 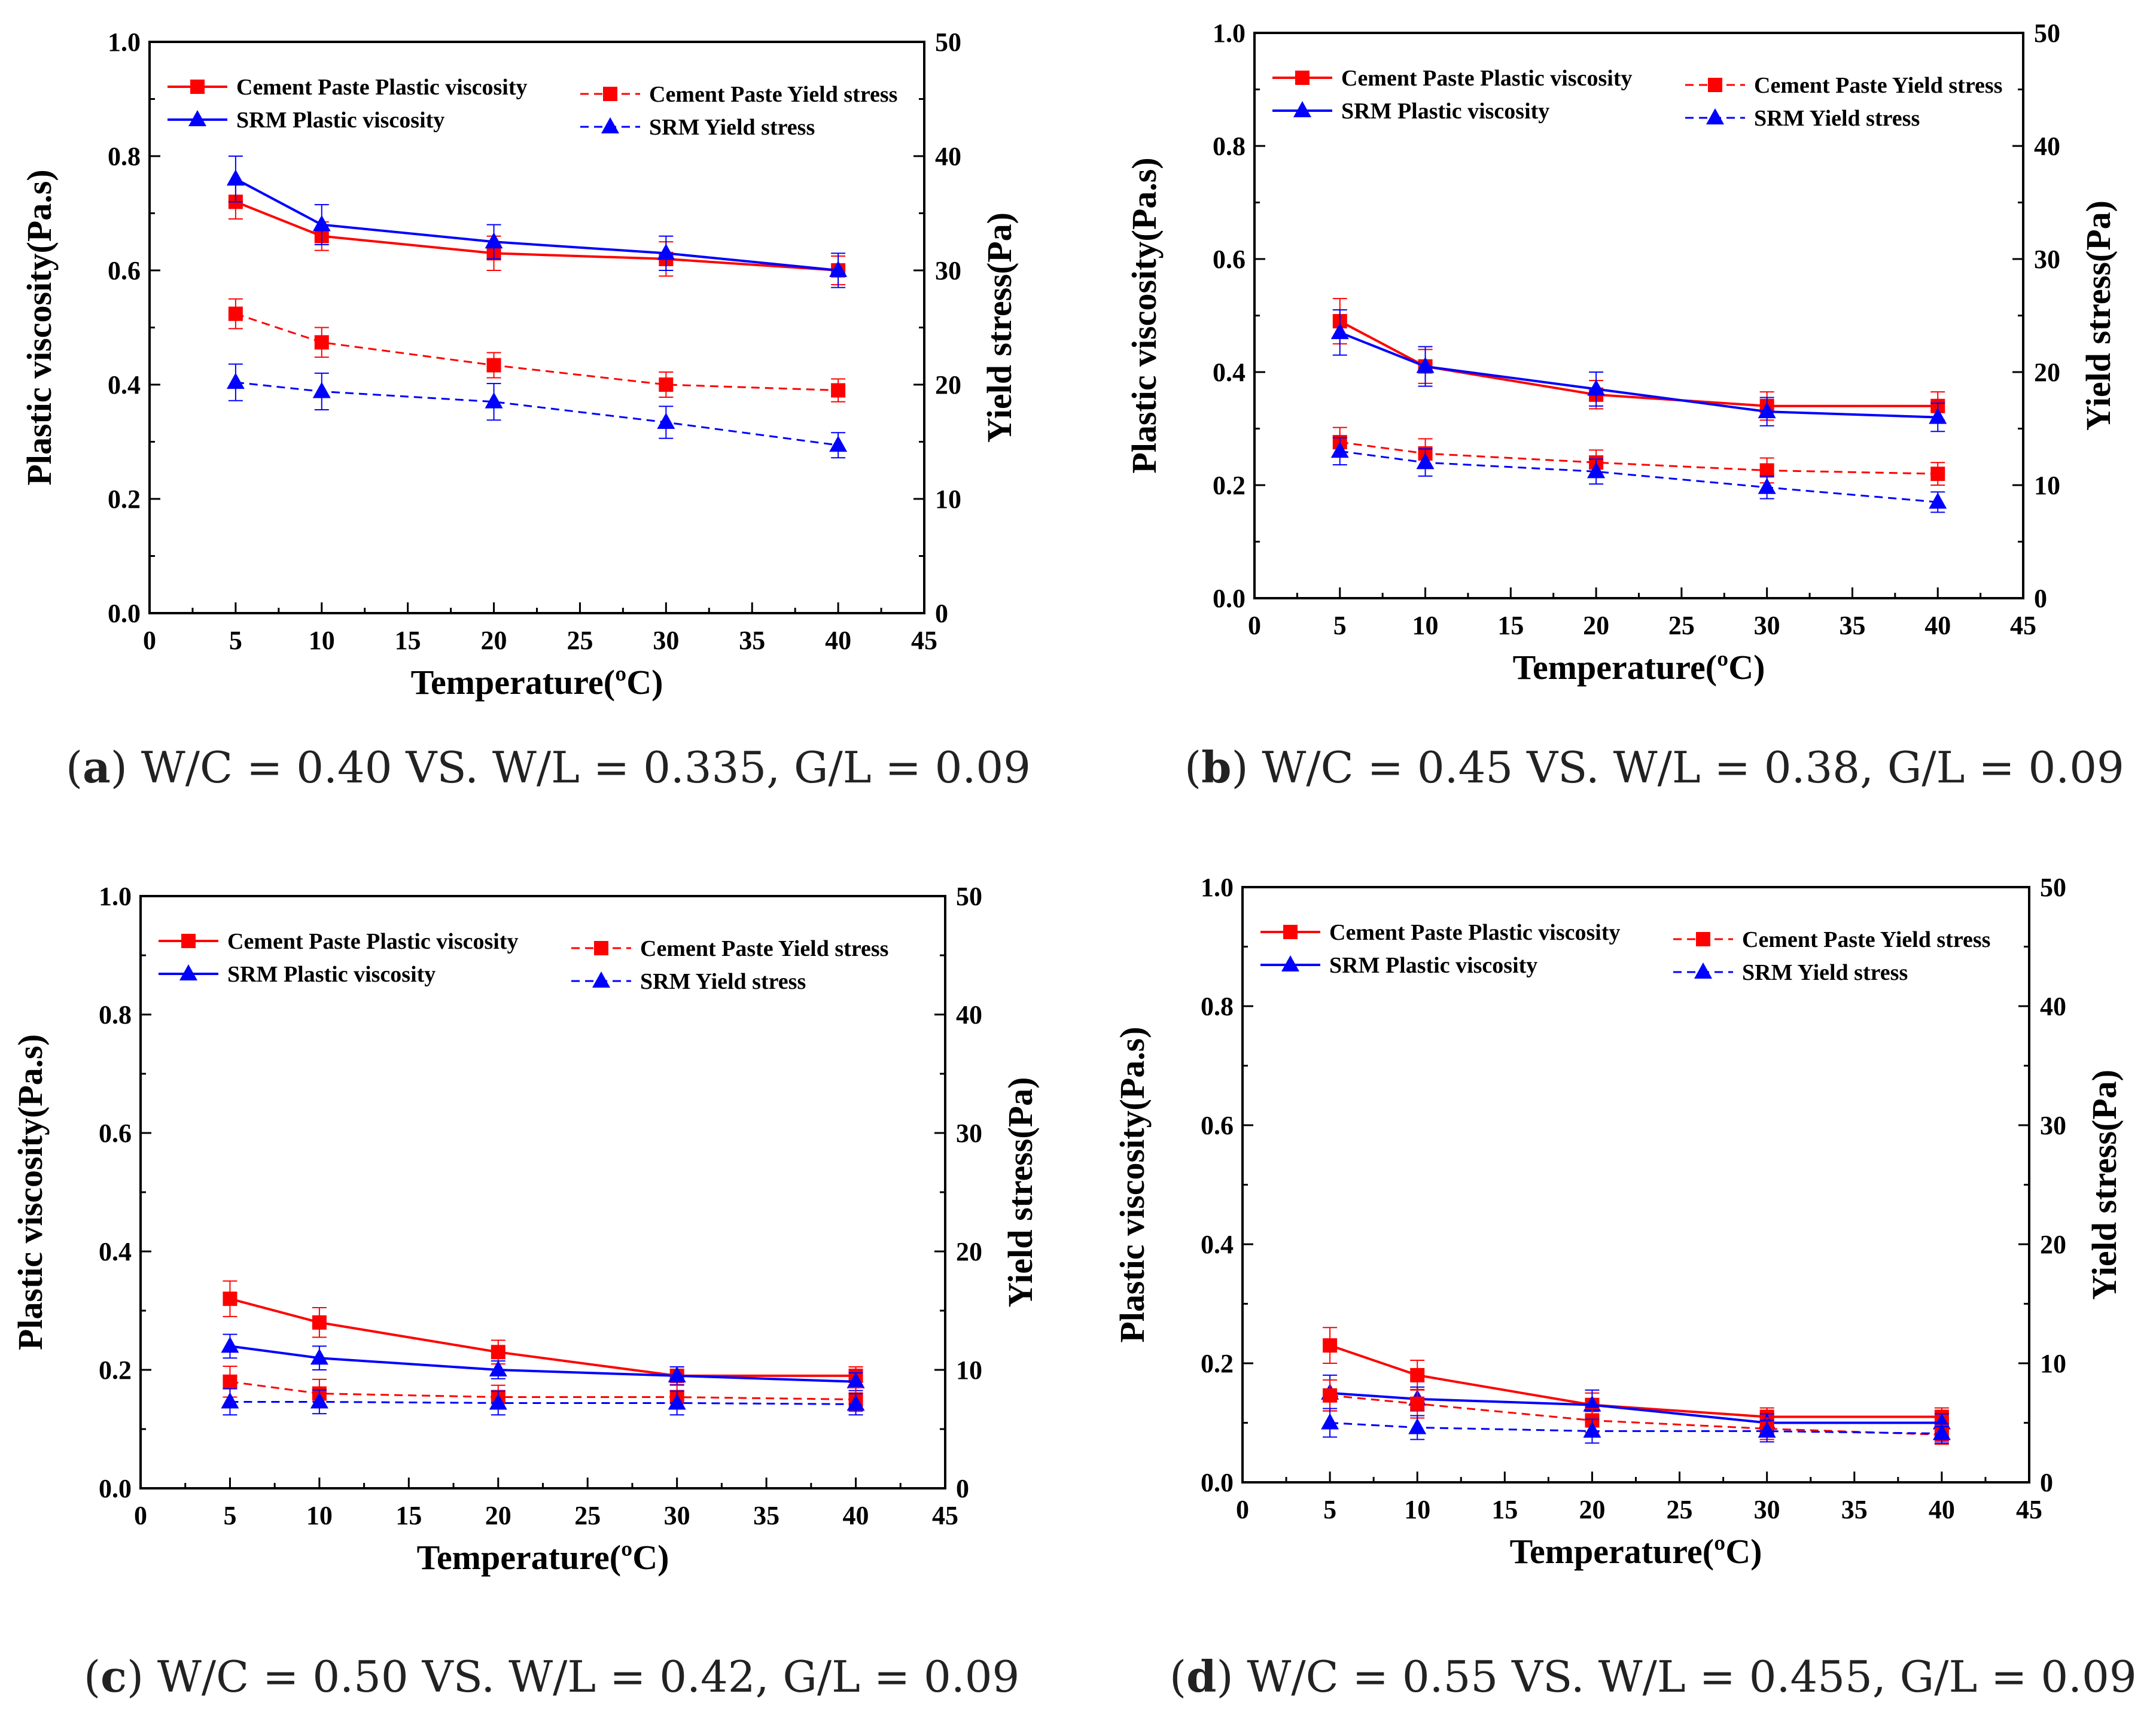 I want to click on legend-label: Cement Paste Yield stress, so click(x=764, y=948).